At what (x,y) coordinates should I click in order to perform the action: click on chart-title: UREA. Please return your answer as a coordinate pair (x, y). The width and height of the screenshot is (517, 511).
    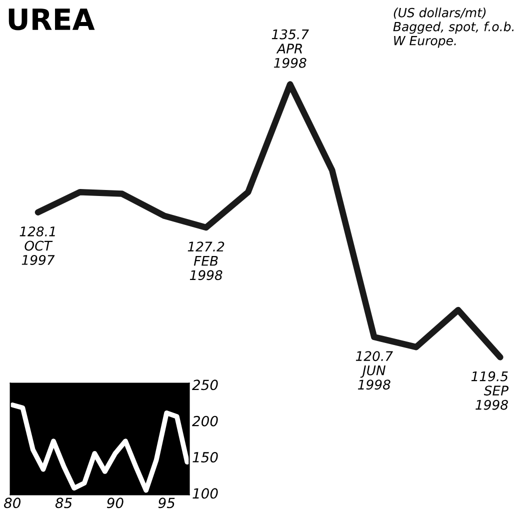
    Looking at the image, I should click on (51, 19).